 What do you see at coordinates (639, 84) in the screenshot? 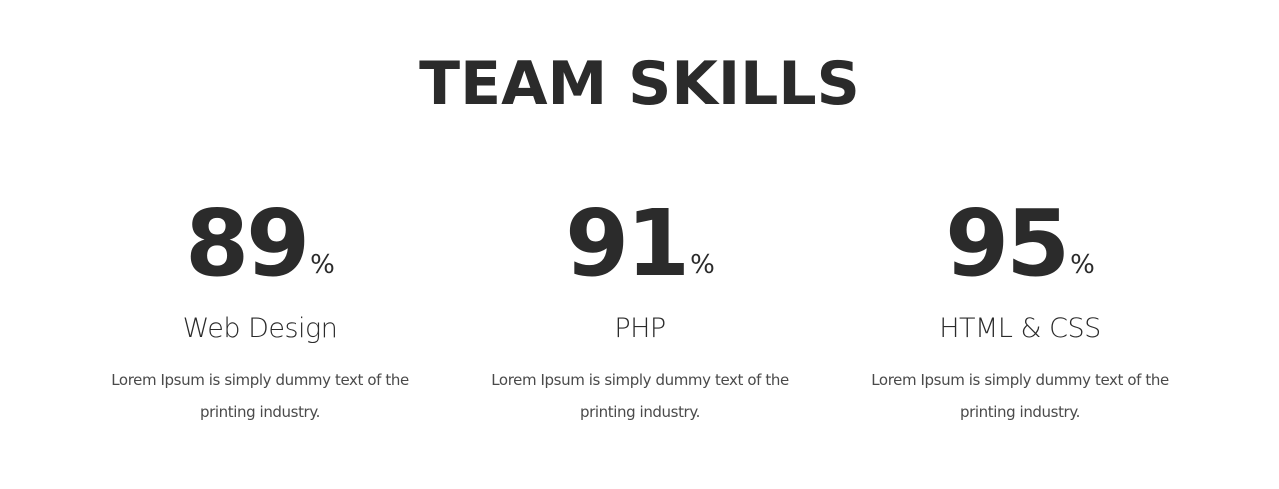
I see `section-title: TEAM SKILLS` at bounding box center [639, 84].